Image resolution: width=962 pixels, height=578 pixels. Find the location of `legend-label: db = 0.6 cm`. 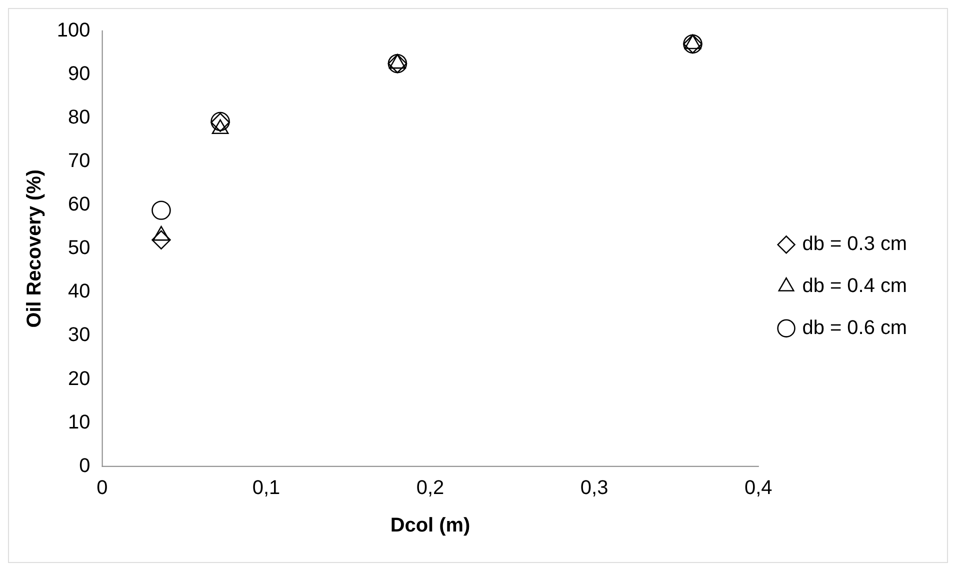

legend-label: db = 0.6 cm is located at coordinates (855, 327).